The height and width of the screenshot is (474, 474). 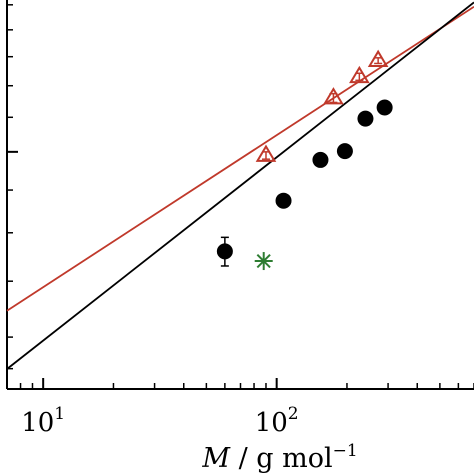 What do you see at coordinates (281, 458) in the screenshot?
I see `x-axis-label-unit: / g mol` at bounding box center [281, 458].